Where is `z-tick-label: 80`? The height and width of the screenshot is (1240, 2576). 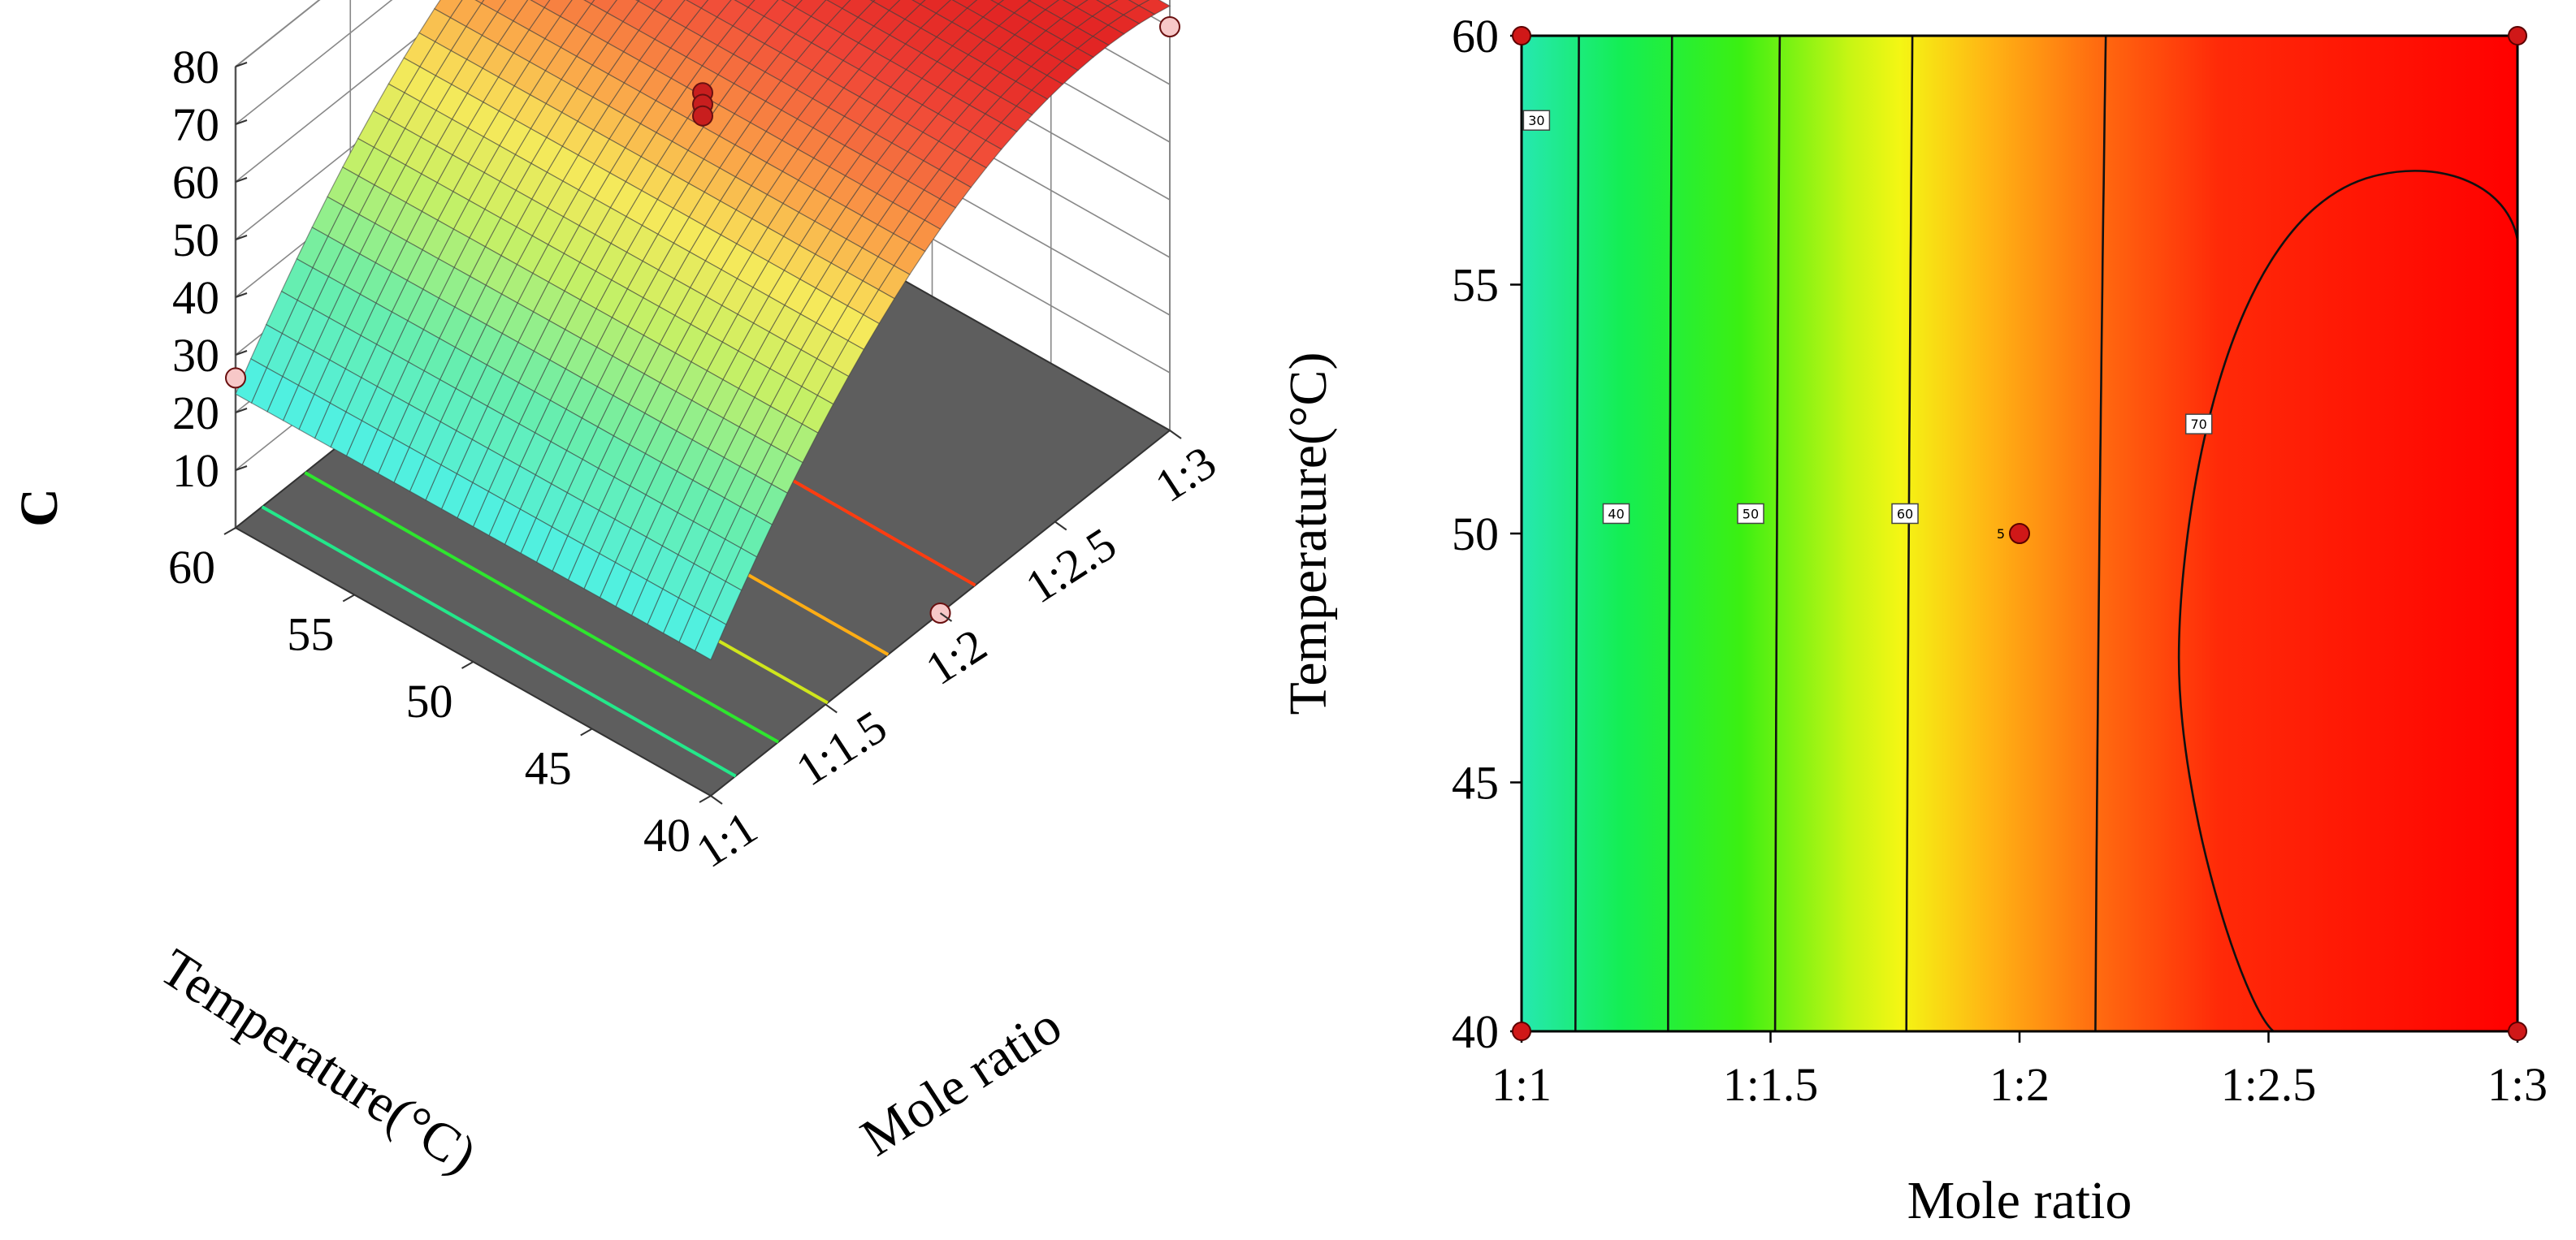 z-tick-label: 80 is located at coordinates (195, 67).